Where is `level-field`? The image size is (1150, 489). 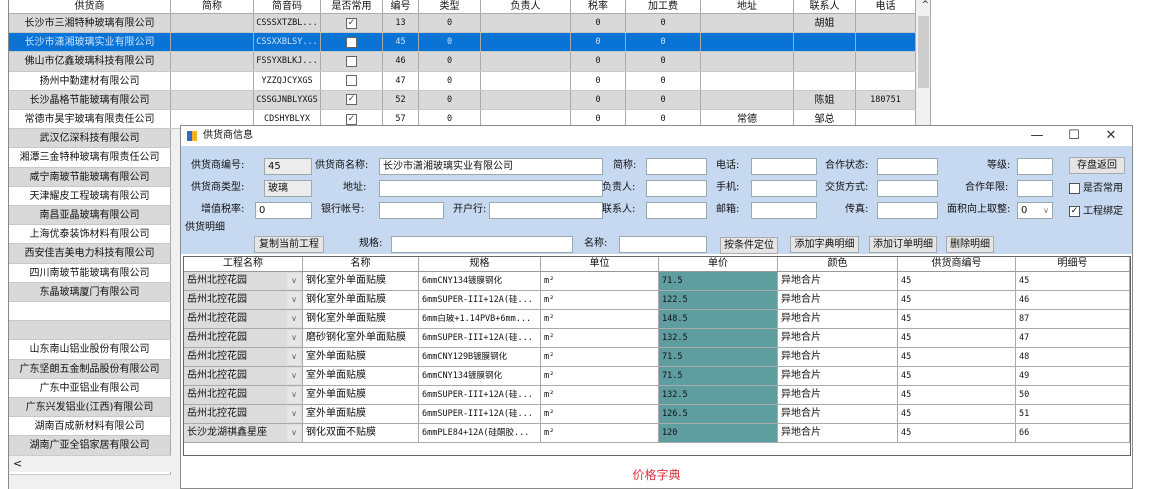
level-field is located at coordinates (1035, 166).